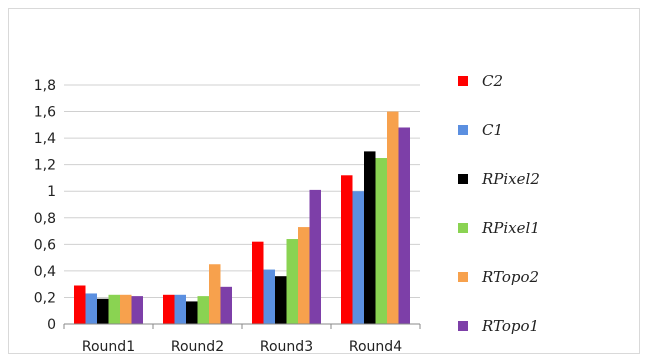  I want to click on y-axis: 0 0,2 0,4 0,6 0,8 1 1,2 1,4 1,6 1,8, so click(45, 205).